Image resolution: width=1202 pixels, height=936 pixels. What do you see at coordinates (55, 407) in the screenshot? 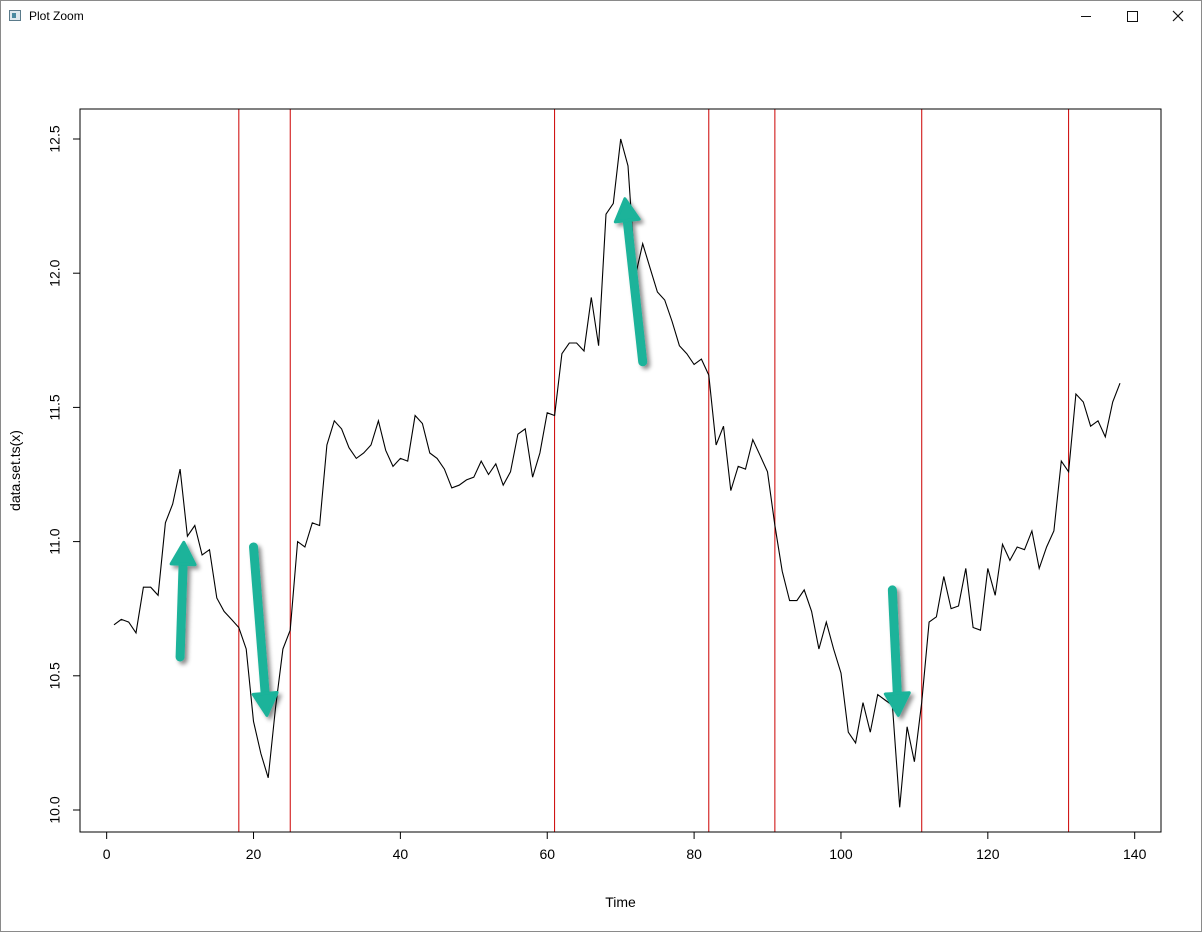
I see `y-tick-label: 11.5` at bounding box center [55, 407].